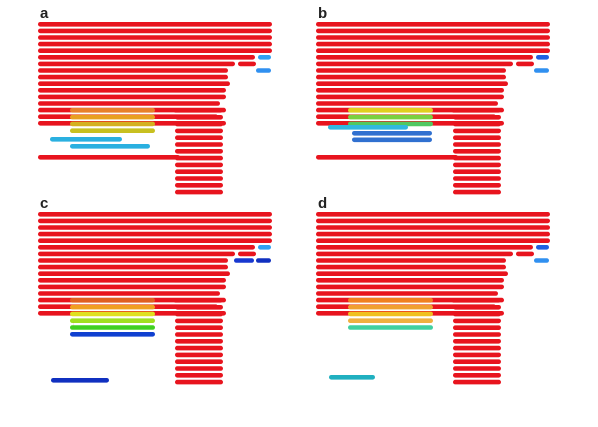 The width and height of the screenshot is (598, 427). I want to click on panel-label: c, so click(44, 203).